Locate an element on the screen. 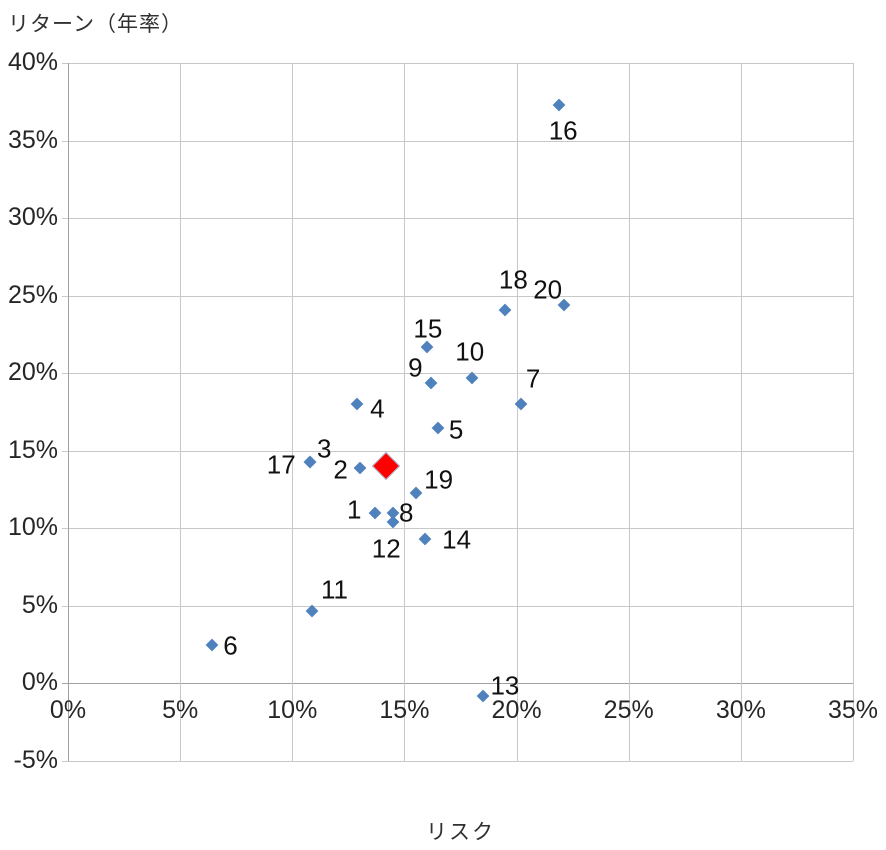 This screenshot has width=886, height=850. x-tick-label: 10% is located at coordinates (292, 710).